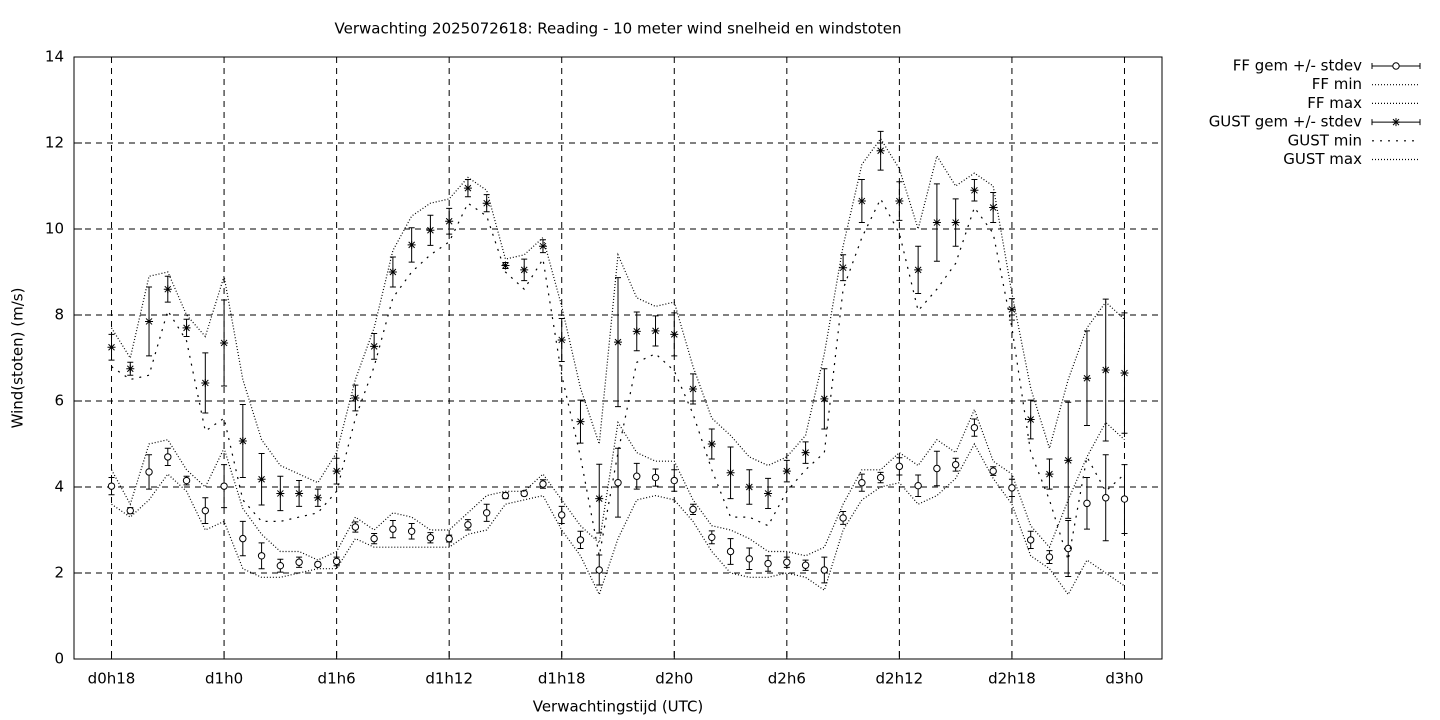 This screenshot has width=1440, height=720. What do you see at coordinates (1322, 159) in the screenshot?
I see `legend-label: GUST max` at bounding box center [1322, 159].